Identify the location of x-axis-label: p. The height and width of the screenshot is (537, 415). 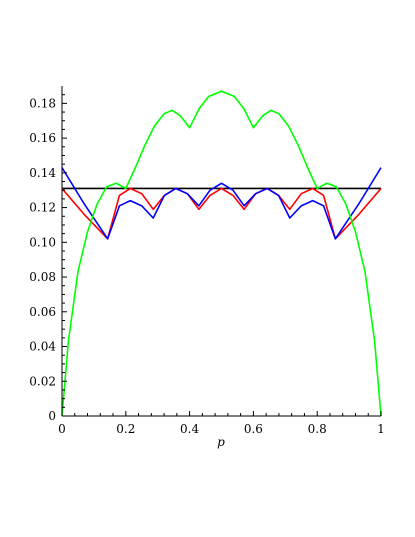
(221, 442).